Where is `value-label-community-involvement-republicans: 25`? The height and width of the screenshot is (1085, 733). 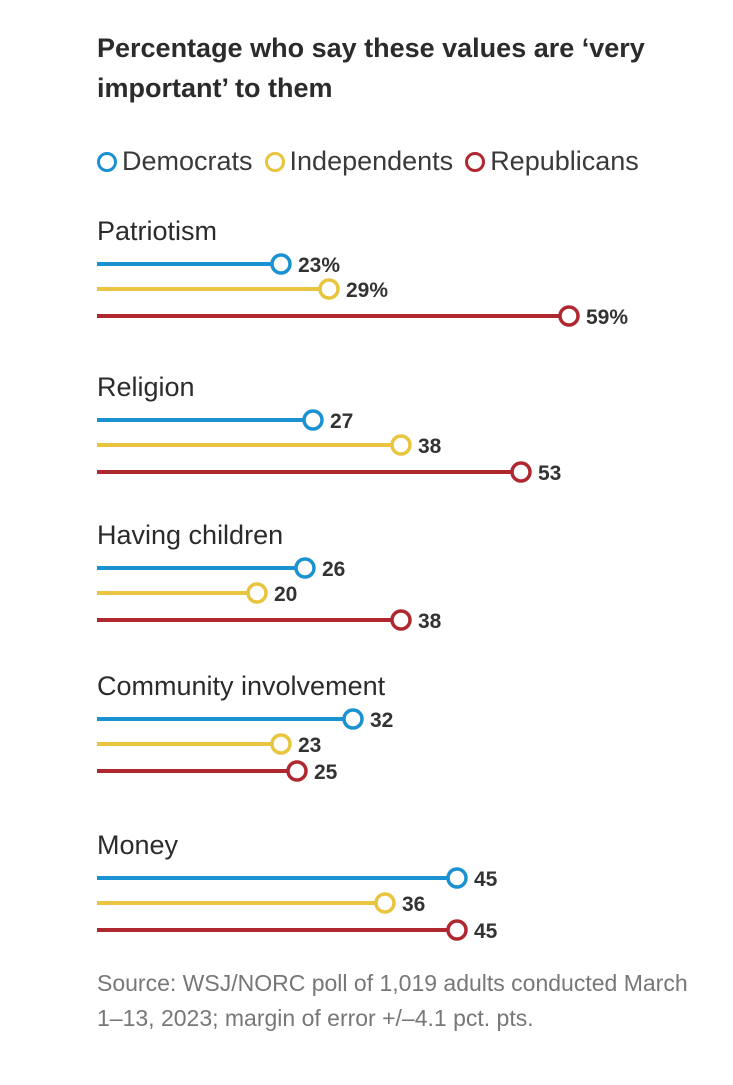 value-label-community-involvement-republicans: 25 is located at coordinates (326, 772).